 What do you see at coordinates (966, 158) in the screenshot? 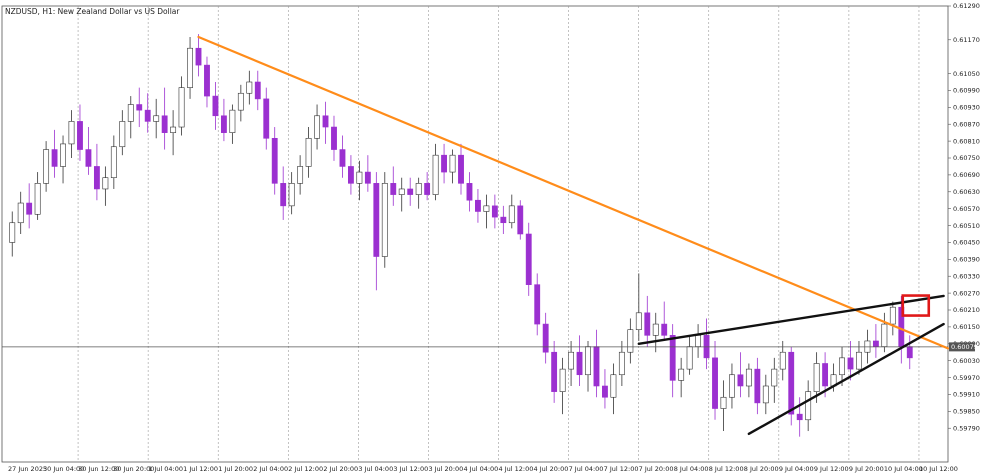
I see `y-tick-label: 0.60750` at bounding box center [966, 158].